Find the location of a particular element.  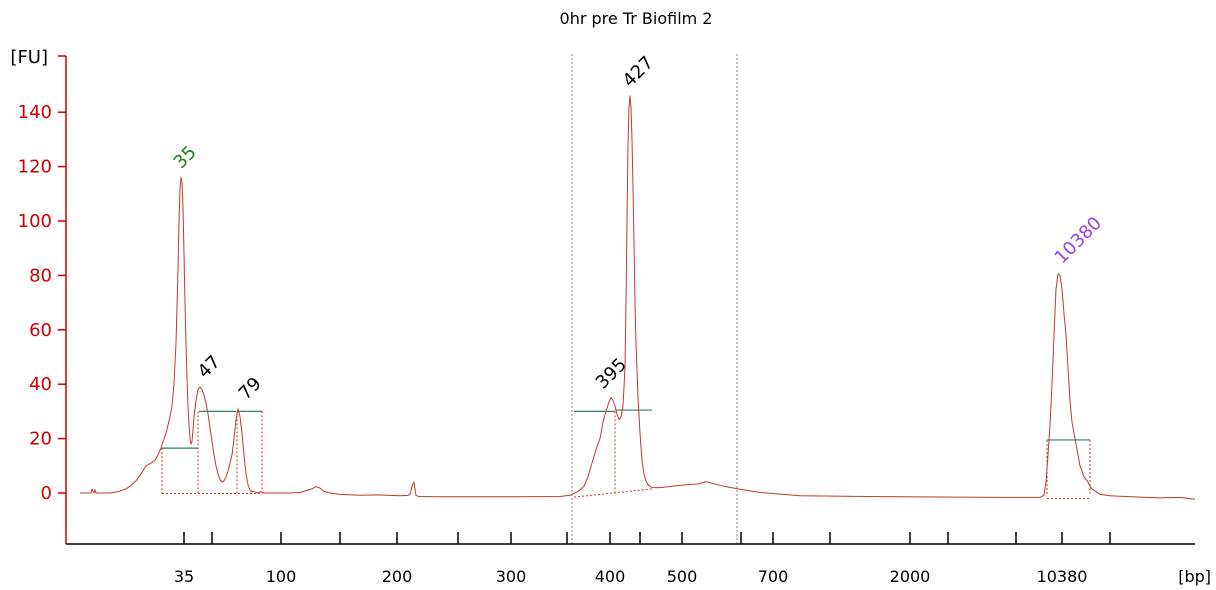

y-tick-label-100: 100 is located at coordinates (35, 221).